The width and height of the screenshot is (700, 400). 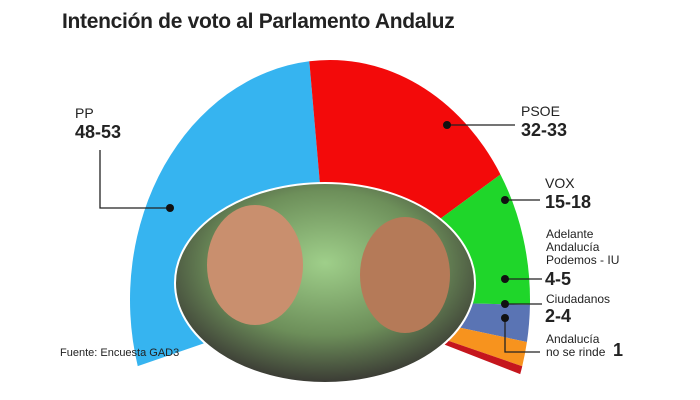 What do you see at coordinates (544, 130) in the screenshot?
I see `label-psoe-value: 32-33` at bounding box center [544, 130].